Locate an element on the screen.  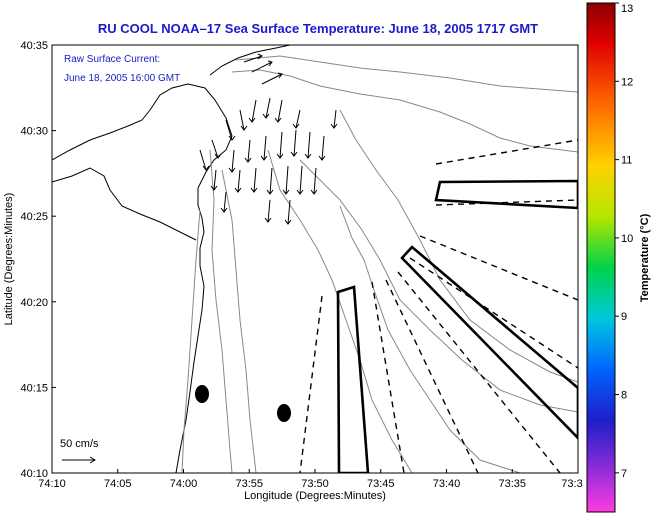
x-tick-label: 73:55 is located at coordinates (249, 484).